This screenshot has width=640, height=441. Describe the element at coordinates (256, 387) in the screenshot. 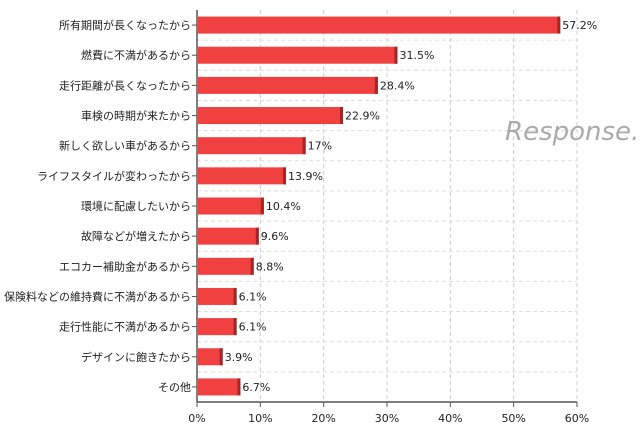

I see `data-label: 6.7%` at that location.